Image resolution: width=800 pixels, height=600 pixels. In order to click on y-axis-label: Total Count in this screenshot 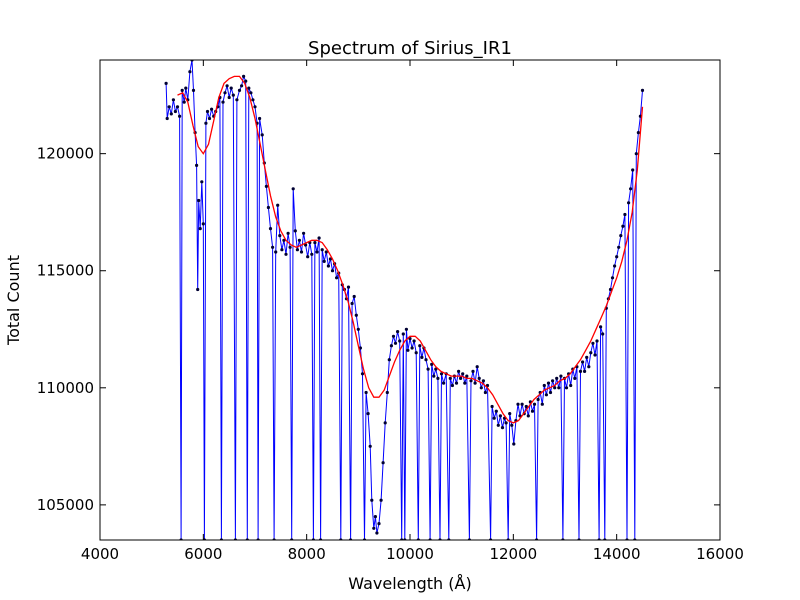, I will do `click(13, 300)`.